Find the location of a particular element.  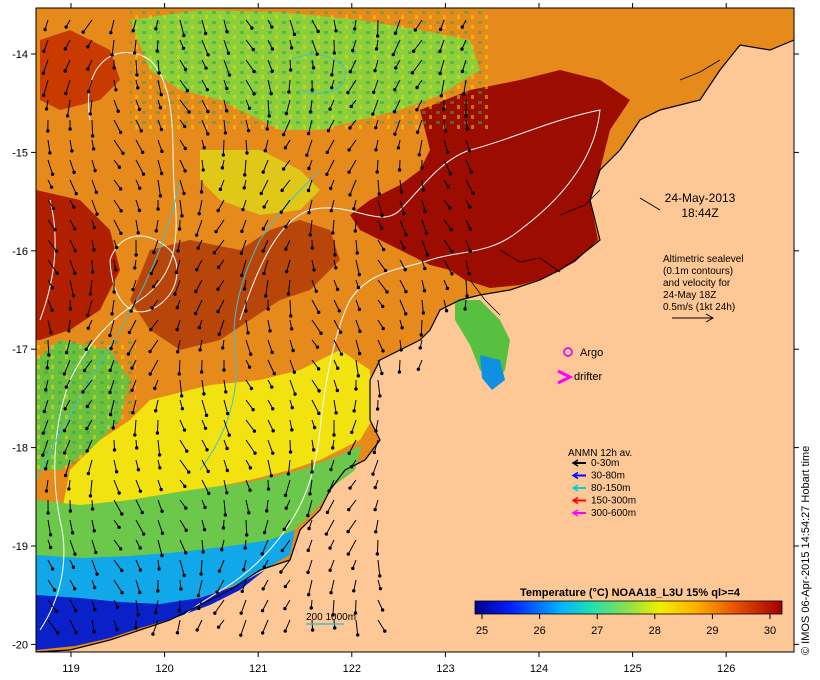

argo-label: Argo is located at coordinates (591, 353).